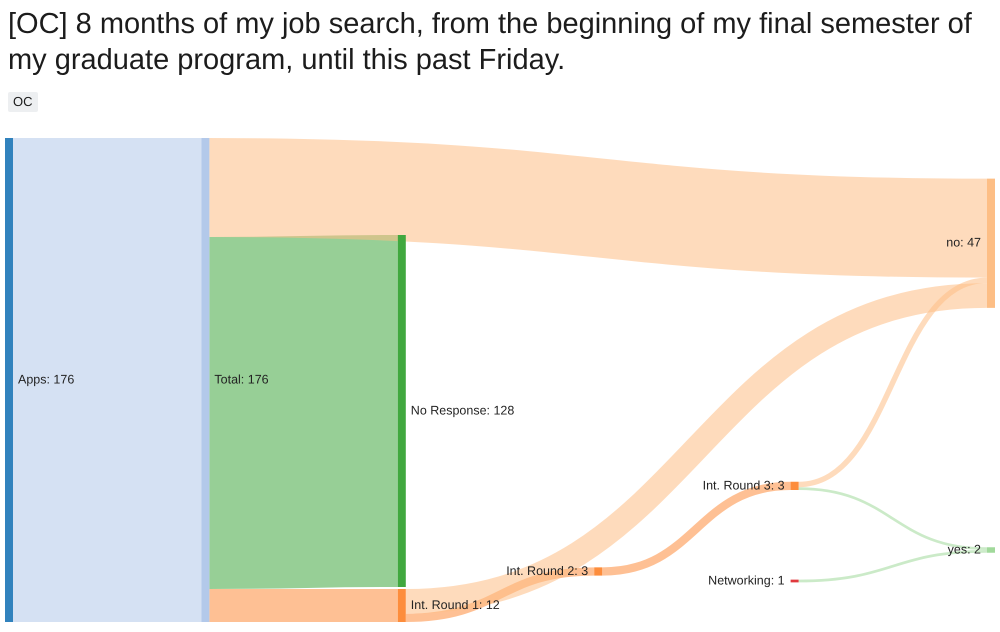 The image size is (1000, 632). What do you see at coordinates (739, 580) in the screenshot?
I see `category-label: Networking` at bounding box center [739, 580].